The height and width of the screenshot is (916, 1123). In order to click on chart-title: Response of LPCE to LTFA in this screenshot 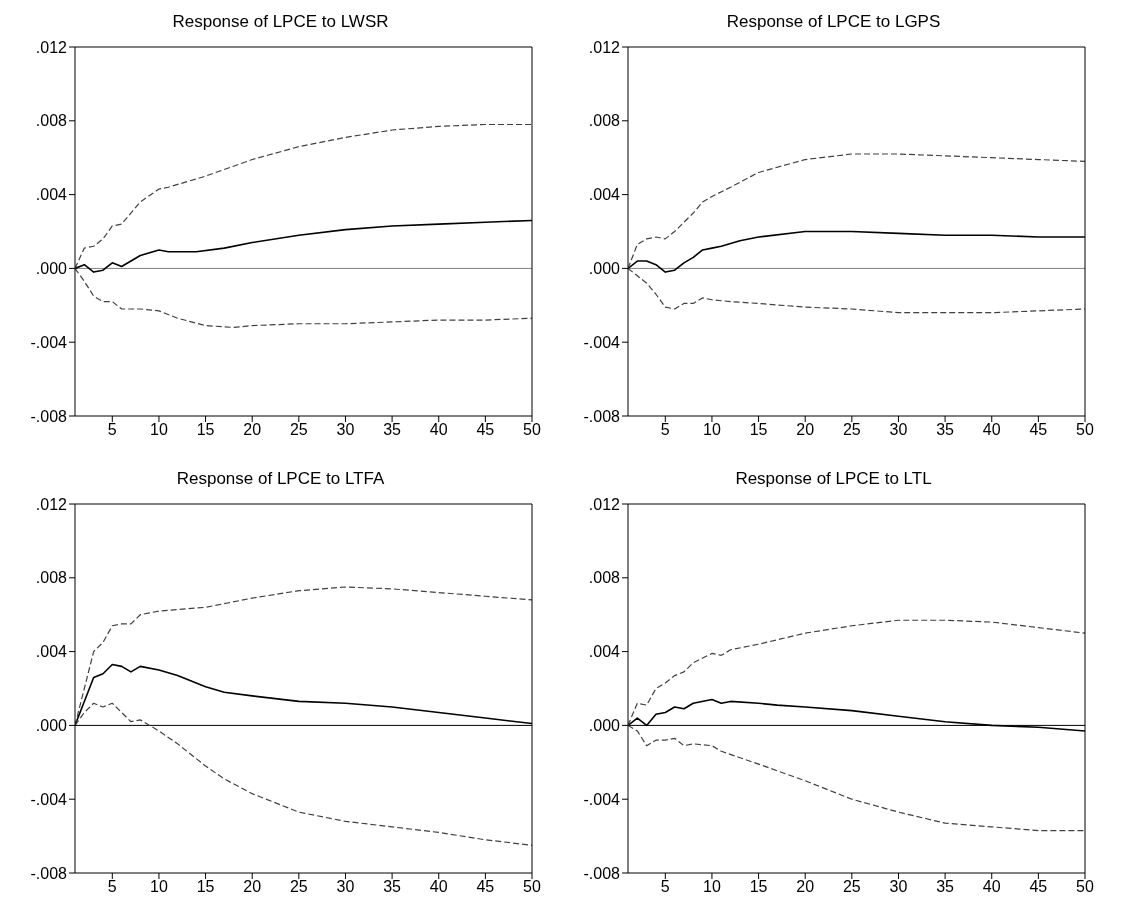, I will do `click(280, 479)`.